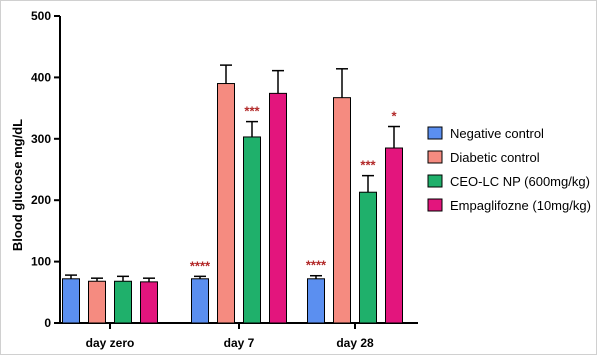 The height and width of the screenshot is (360, 597). Describe the element at coordinates (497, 133) in the screenshot. I see `legend-label: Negative control` at that location.